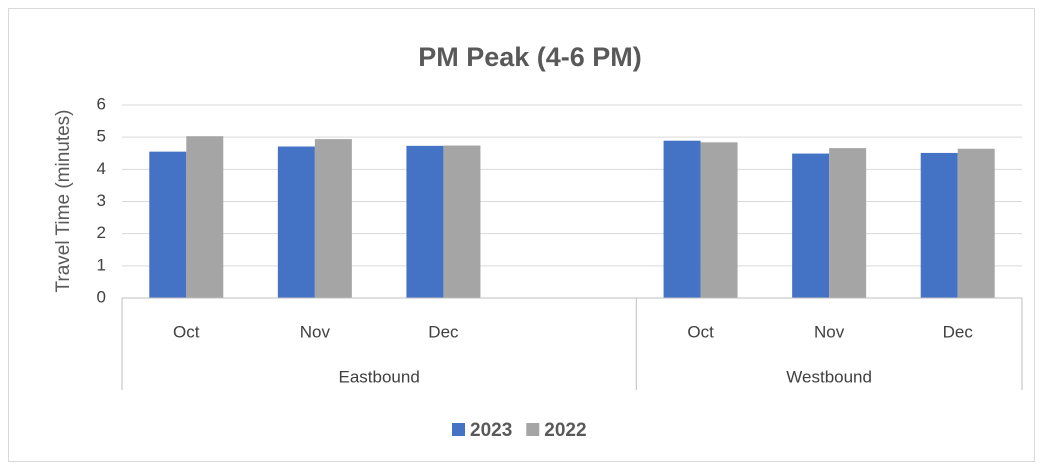 This screenshot has width=1043, height=469. I want to click on y-tick-label: 4, so click(101, 168).